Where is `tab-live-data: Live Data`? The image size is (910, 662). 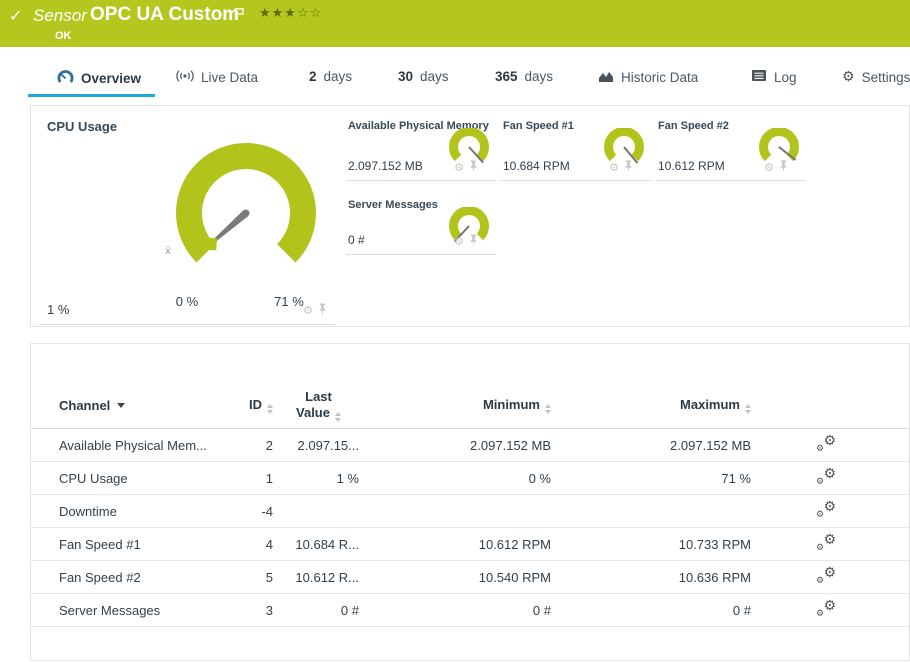 tab-live-data: Live Data is located at coordinates (217, 77).